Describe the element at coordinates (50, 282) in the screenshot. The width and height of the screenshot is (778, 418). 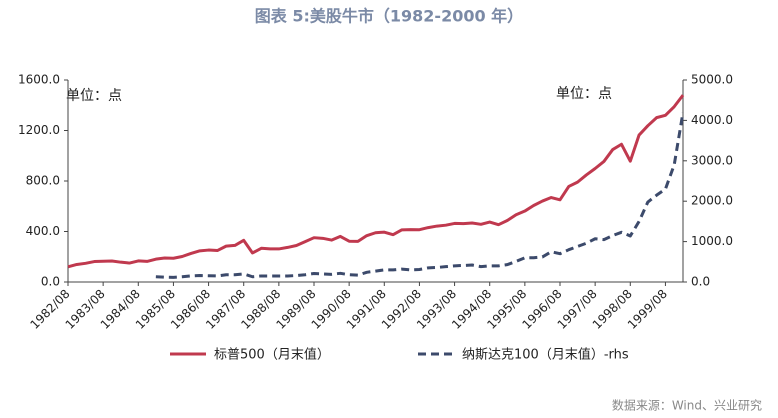
I see `y-tick-label: 0.0` at that location.